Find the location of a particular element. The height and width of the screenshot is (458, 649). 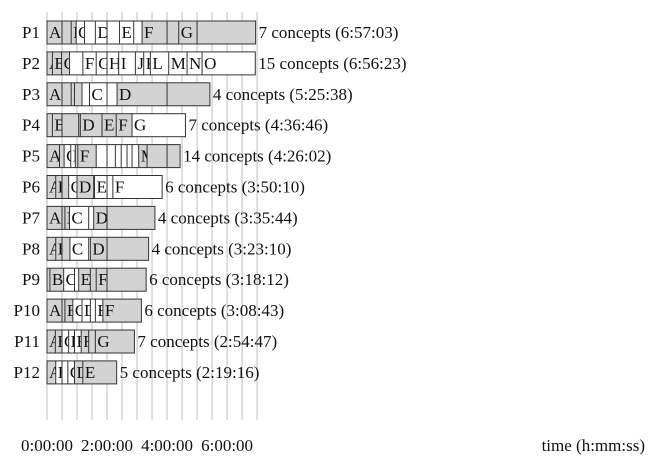

participant-row: P10ABCDEF6 concepts (3:08:43) is located at coordinates (149, 310).